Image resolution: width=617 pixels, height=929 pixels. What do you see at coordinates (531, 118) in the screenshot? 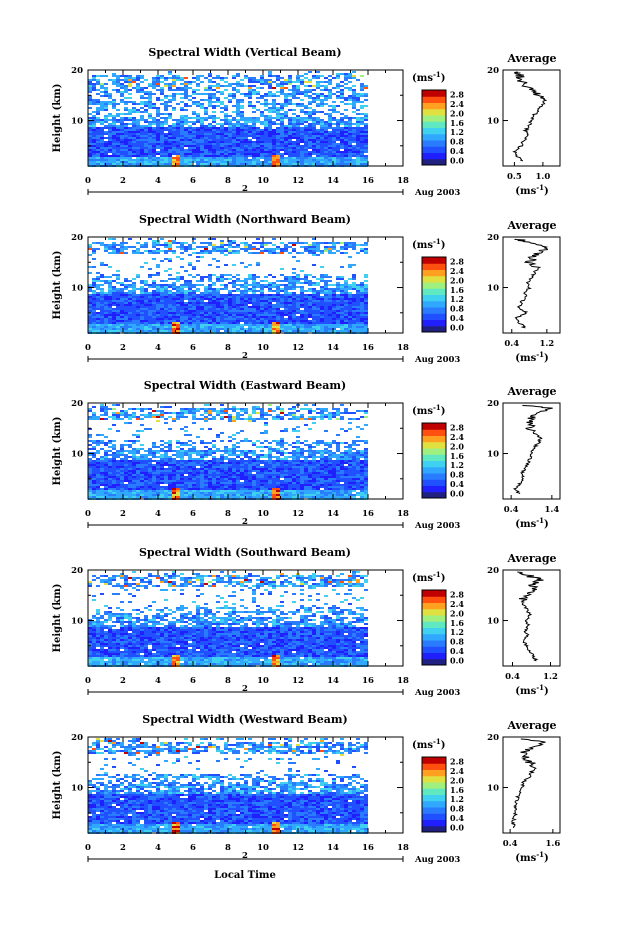
I see `avg-frame` at bounding box center [531, 118].